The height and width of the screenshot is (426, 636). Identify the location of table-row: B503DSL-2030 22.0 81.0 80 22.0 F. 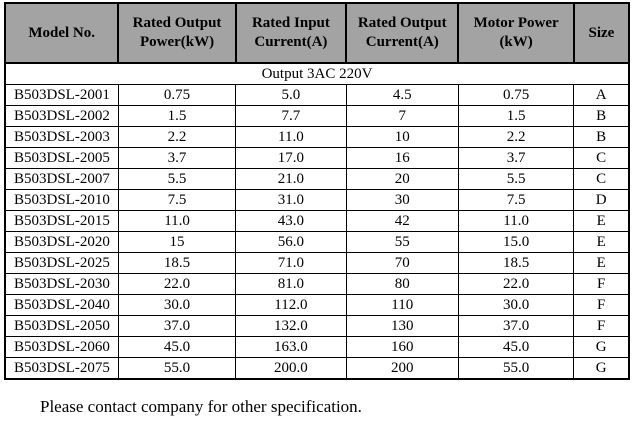
(317, 284).